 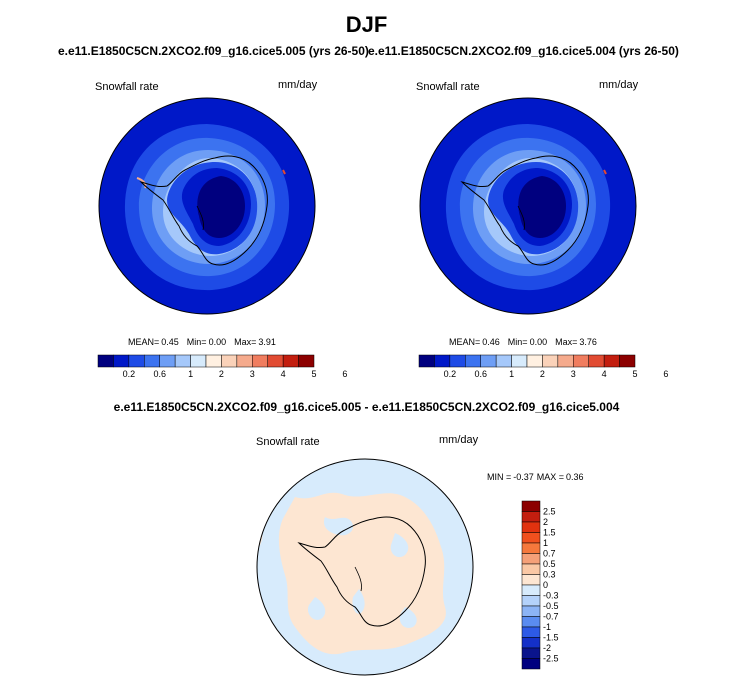 What do you see at coordinates (604, 374) in the screenshot?
I see `right-colorbar-tick-label: 4` at bounding box center [604, 374].